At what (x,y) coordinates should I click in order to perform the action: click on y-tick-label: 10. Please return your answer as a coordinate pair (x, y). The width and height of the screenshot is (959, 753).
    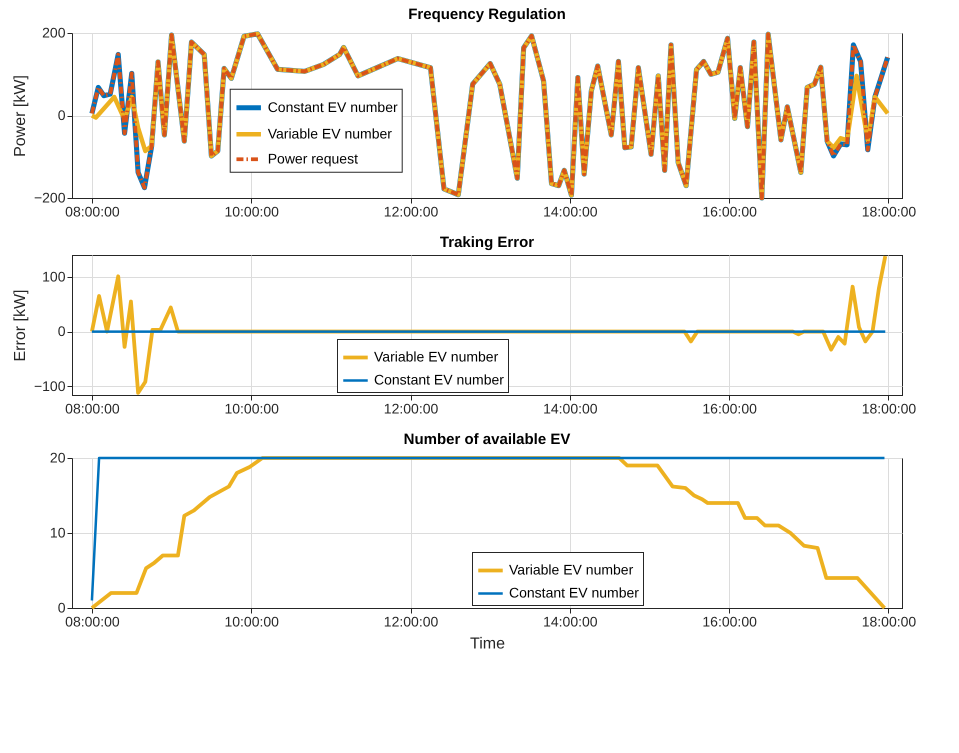
    Looking at the image, I should click on (58, 532).